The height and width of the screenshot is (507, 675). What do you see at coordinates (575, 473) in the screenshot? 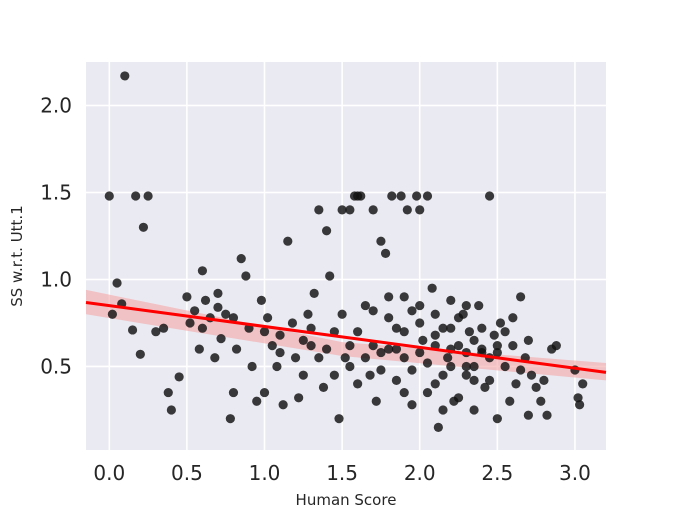
I see `x-tick-label: 3.0` at bounding box center [575, 473].